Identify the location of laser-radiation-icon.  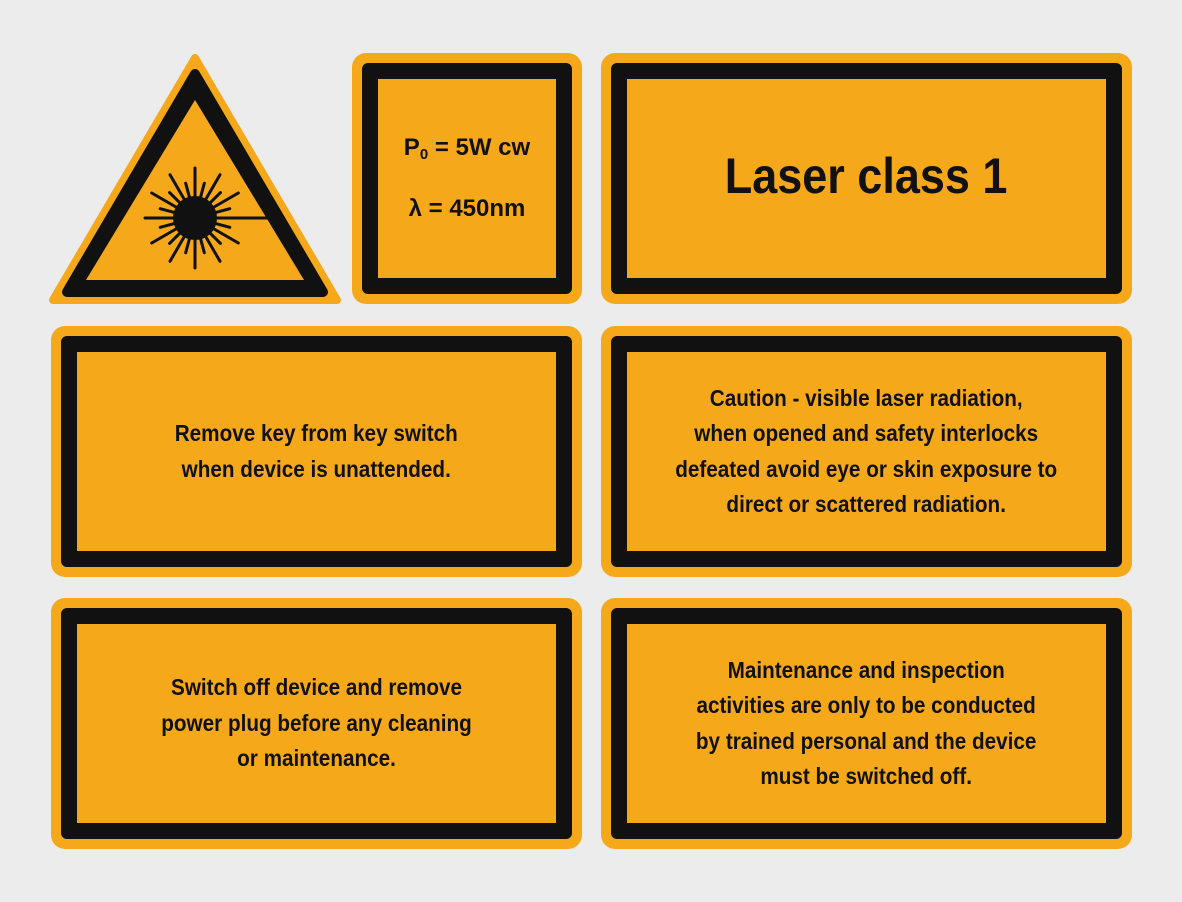
(212, 218).